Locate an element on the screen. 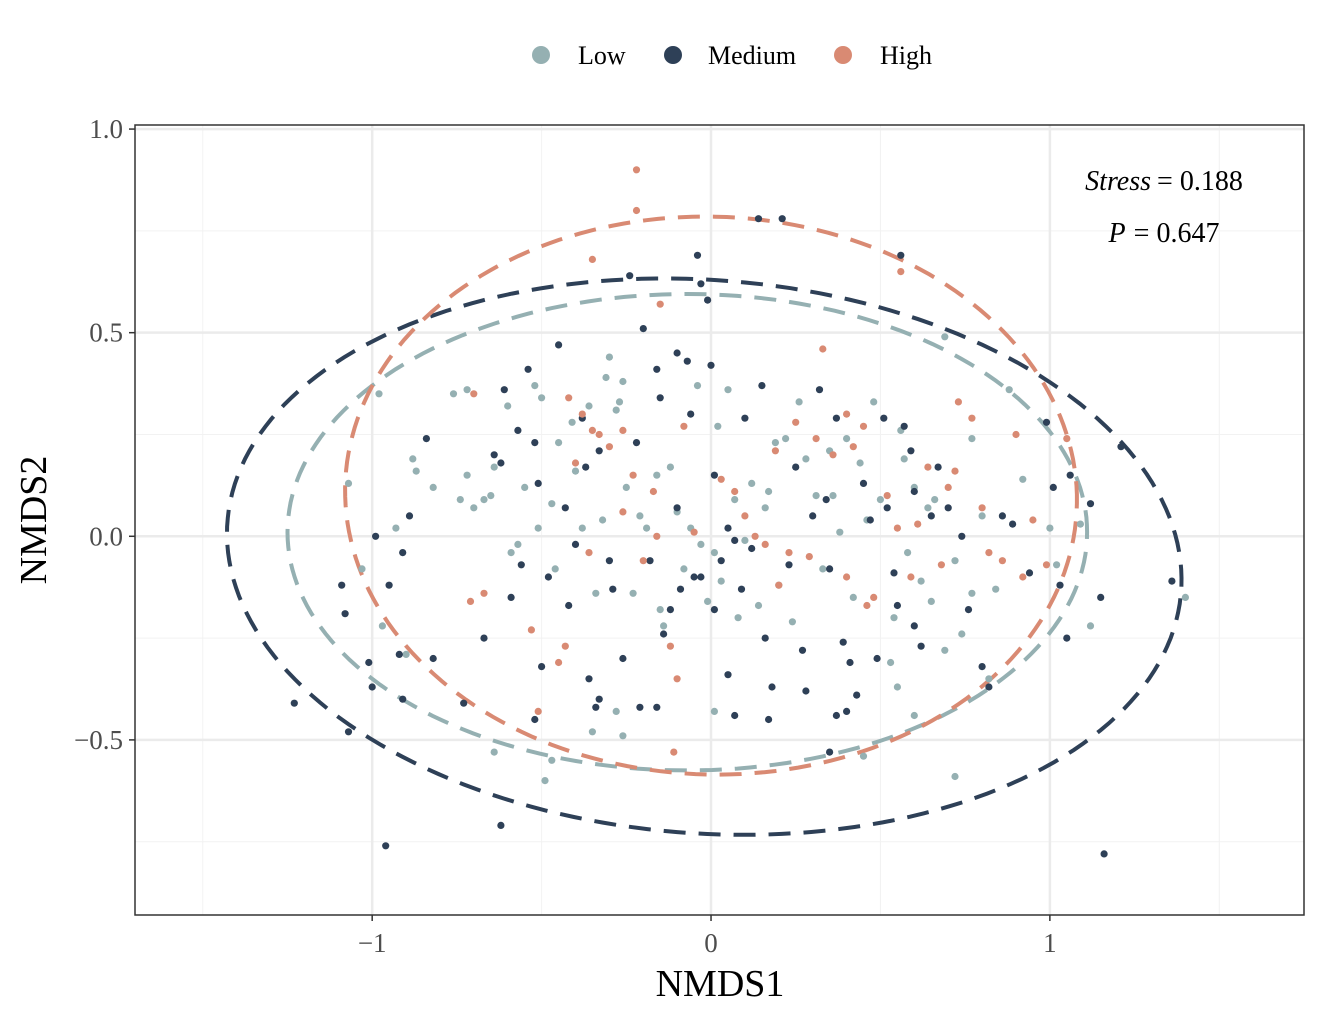  legend-marker-low is located at coordinates (541, 55).